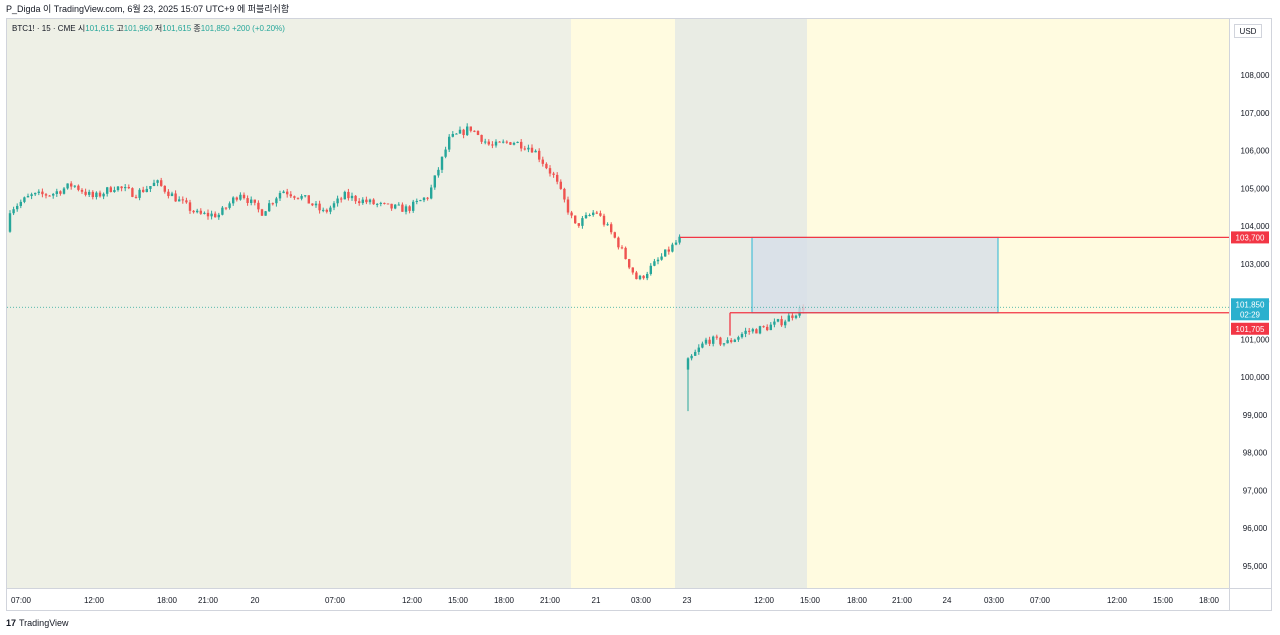 The width and height of the screenshot is (1280, 635). I want to click on y-tick-label: 100,000, so click(1255, 377).